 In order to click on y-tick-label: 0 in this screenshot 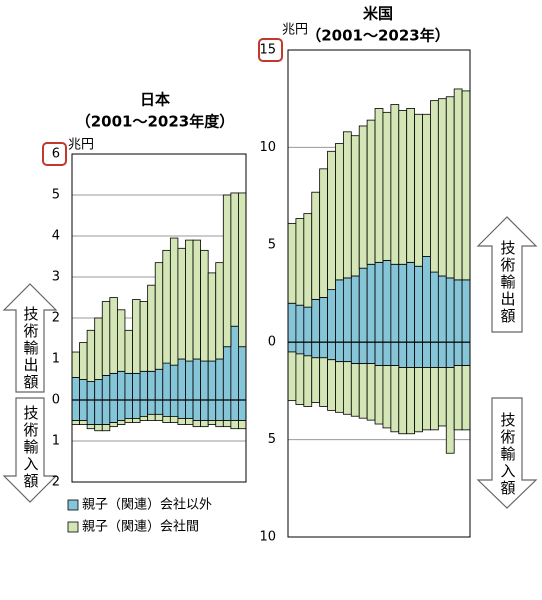, I will do `click(56, 400)`.